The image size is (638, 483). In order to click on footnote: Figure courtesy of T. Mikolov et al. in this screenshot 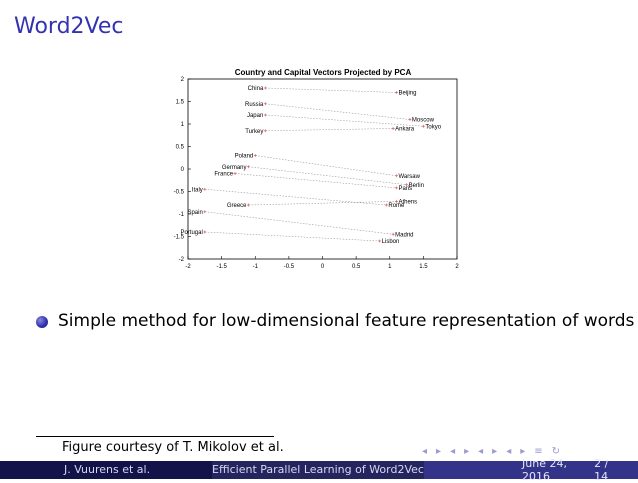, I will do `click(173, 447)`.